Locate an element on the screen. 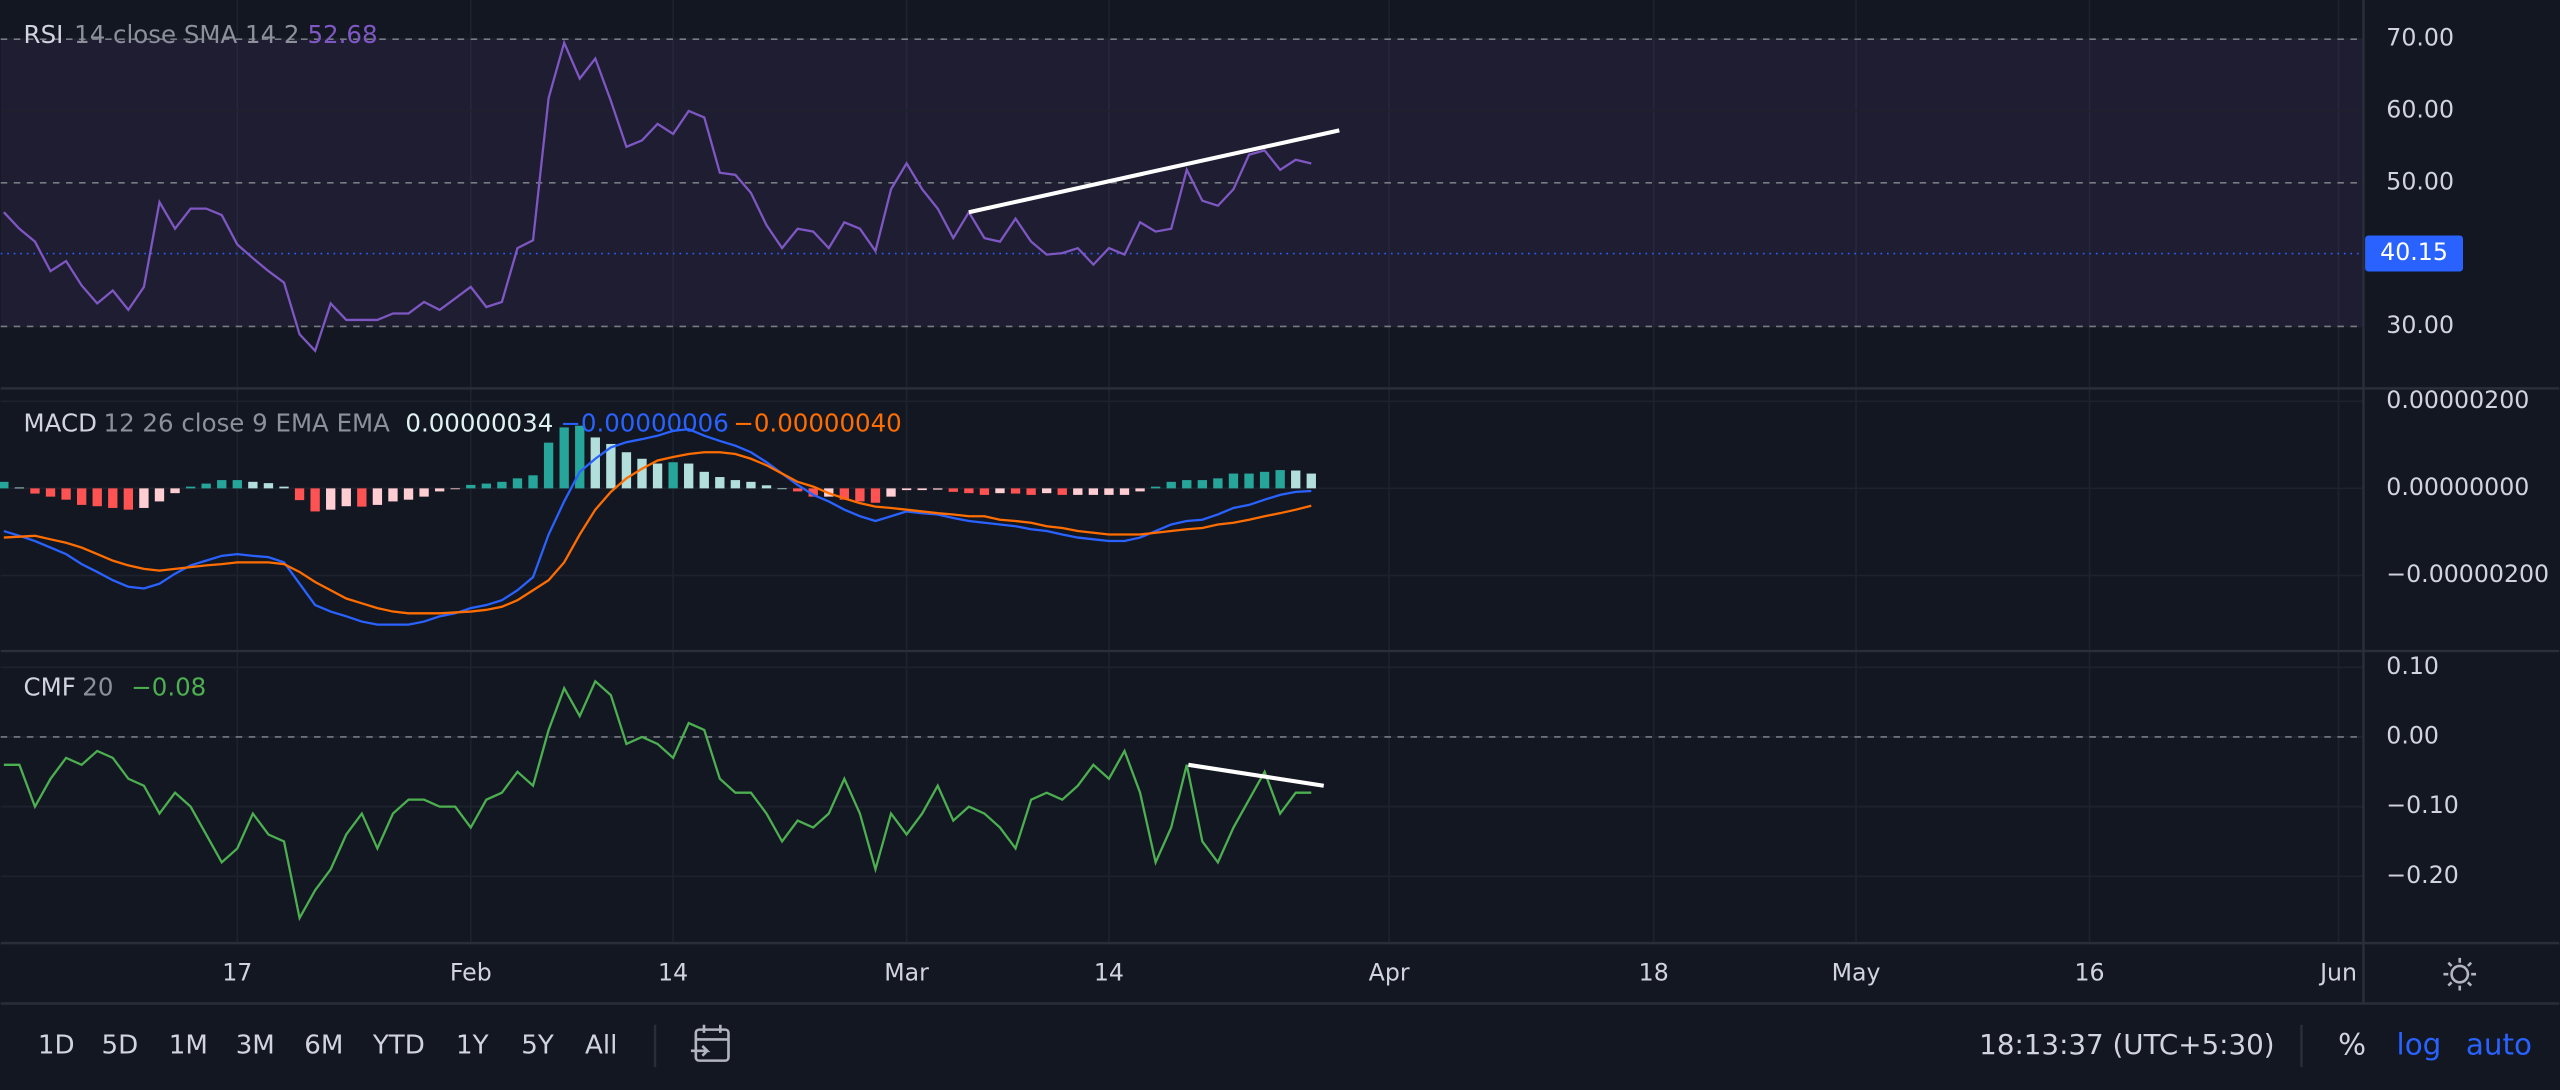  legend-value: 52.68 is located at coordinates (342, 34).